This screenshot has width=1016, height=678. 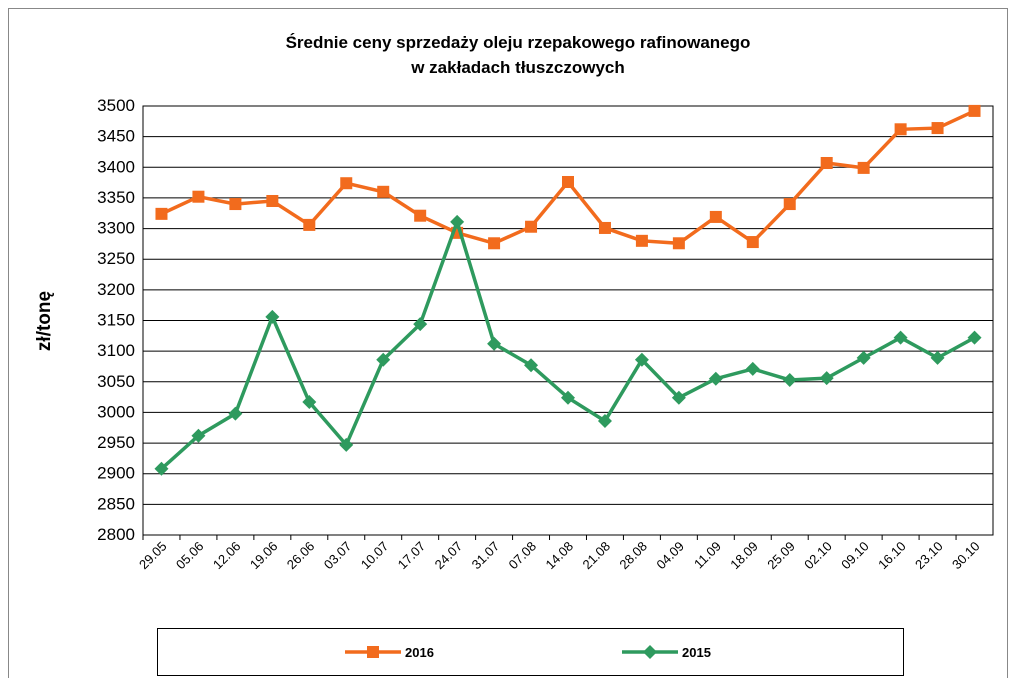 What do you see at coordinates (116, 228) in the screenshot?
I see `y-tick-label: 3300` at bounding box center [116, 228].